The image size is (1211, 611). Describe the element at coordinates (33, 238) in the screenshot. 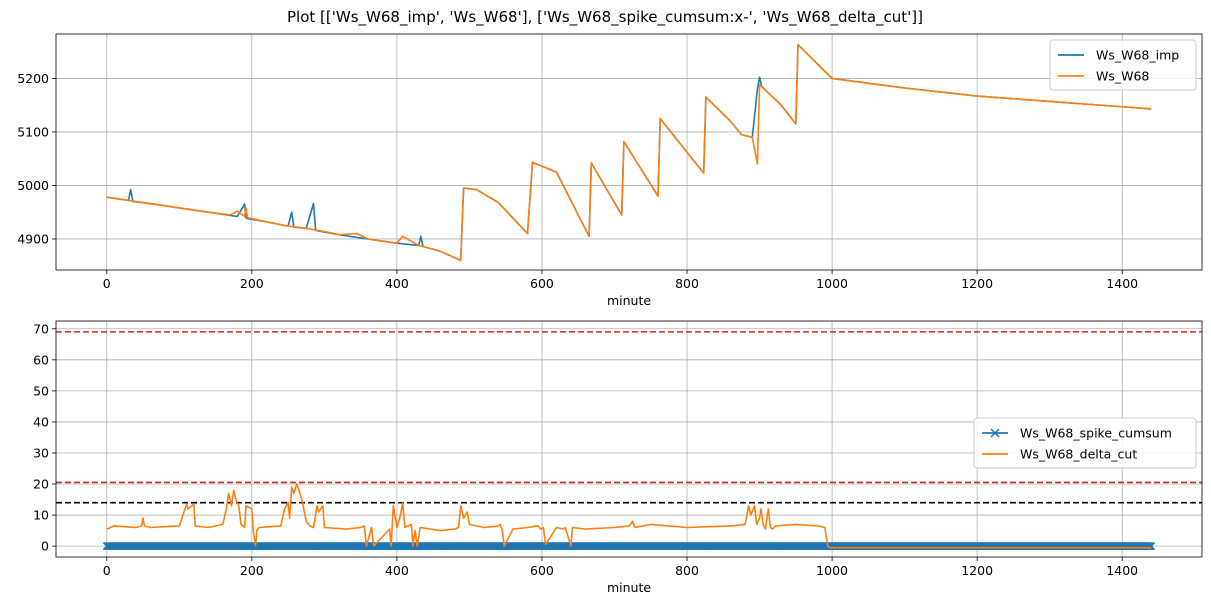

I see `y-tick-label: 4900` at that location.